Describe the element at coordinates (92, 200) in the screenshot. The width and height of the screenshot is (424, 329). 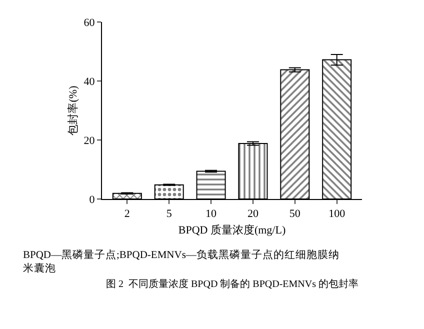
I see `y-tick-label: 0` at that location.